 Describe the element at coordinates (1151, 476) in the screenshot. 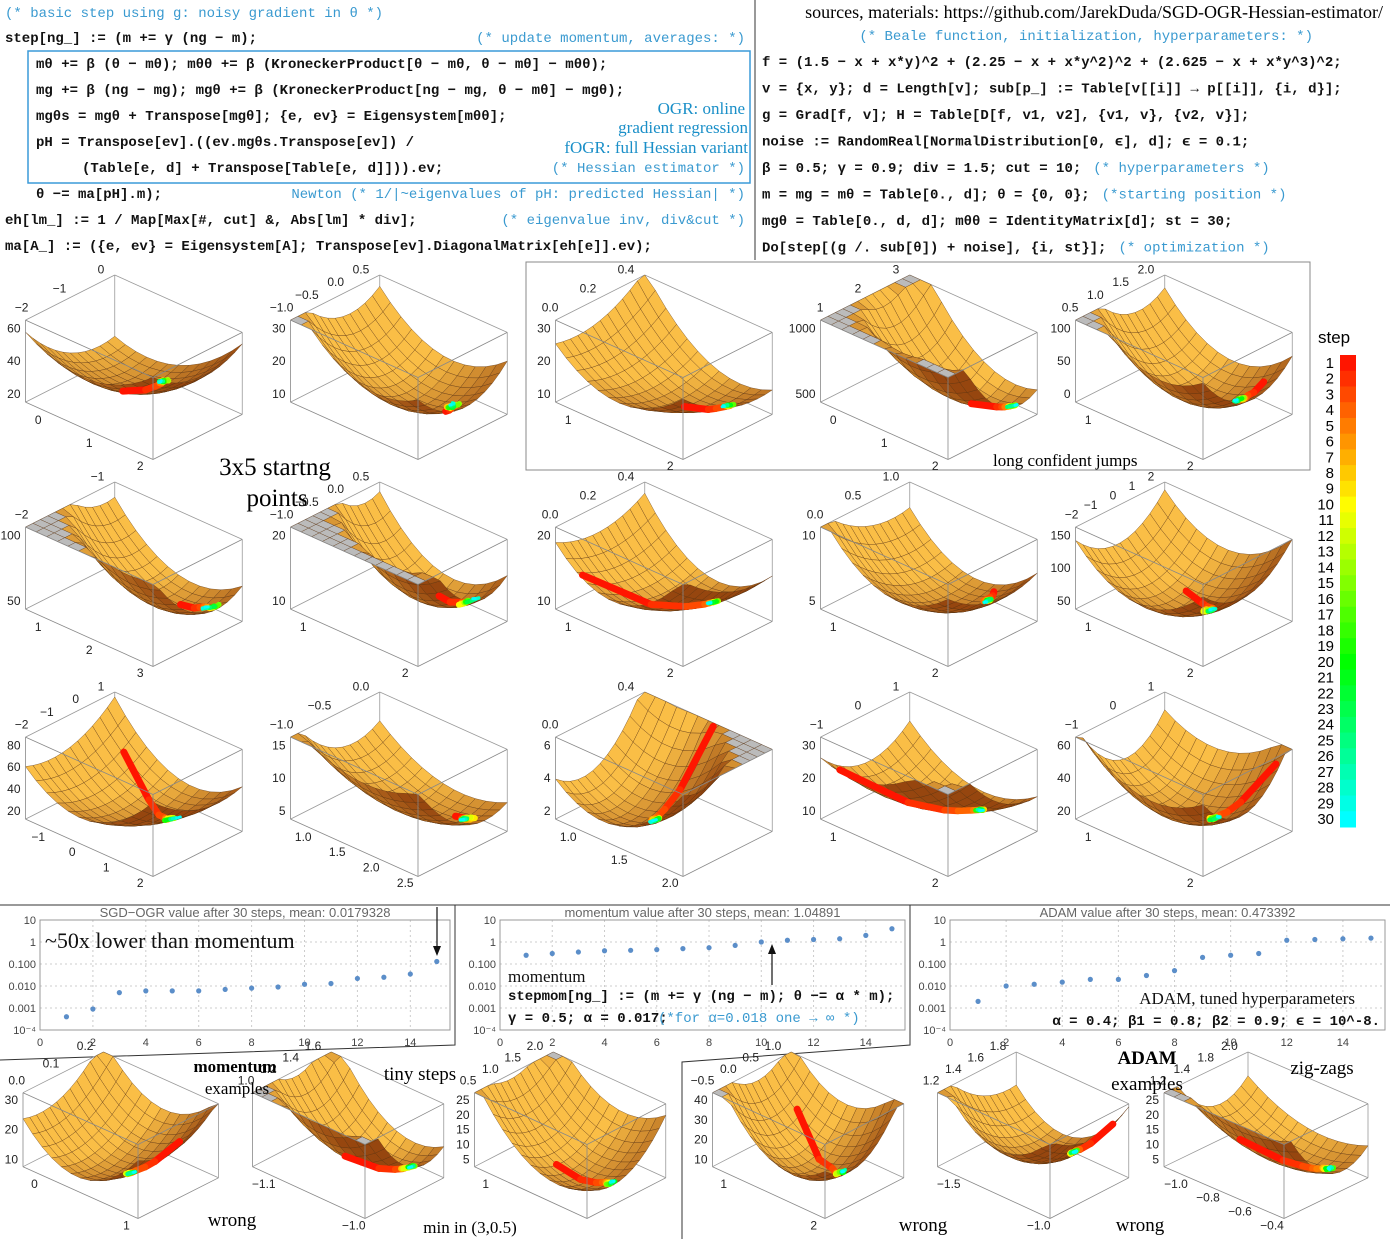

I see `y-tick-label: 2` at that location.